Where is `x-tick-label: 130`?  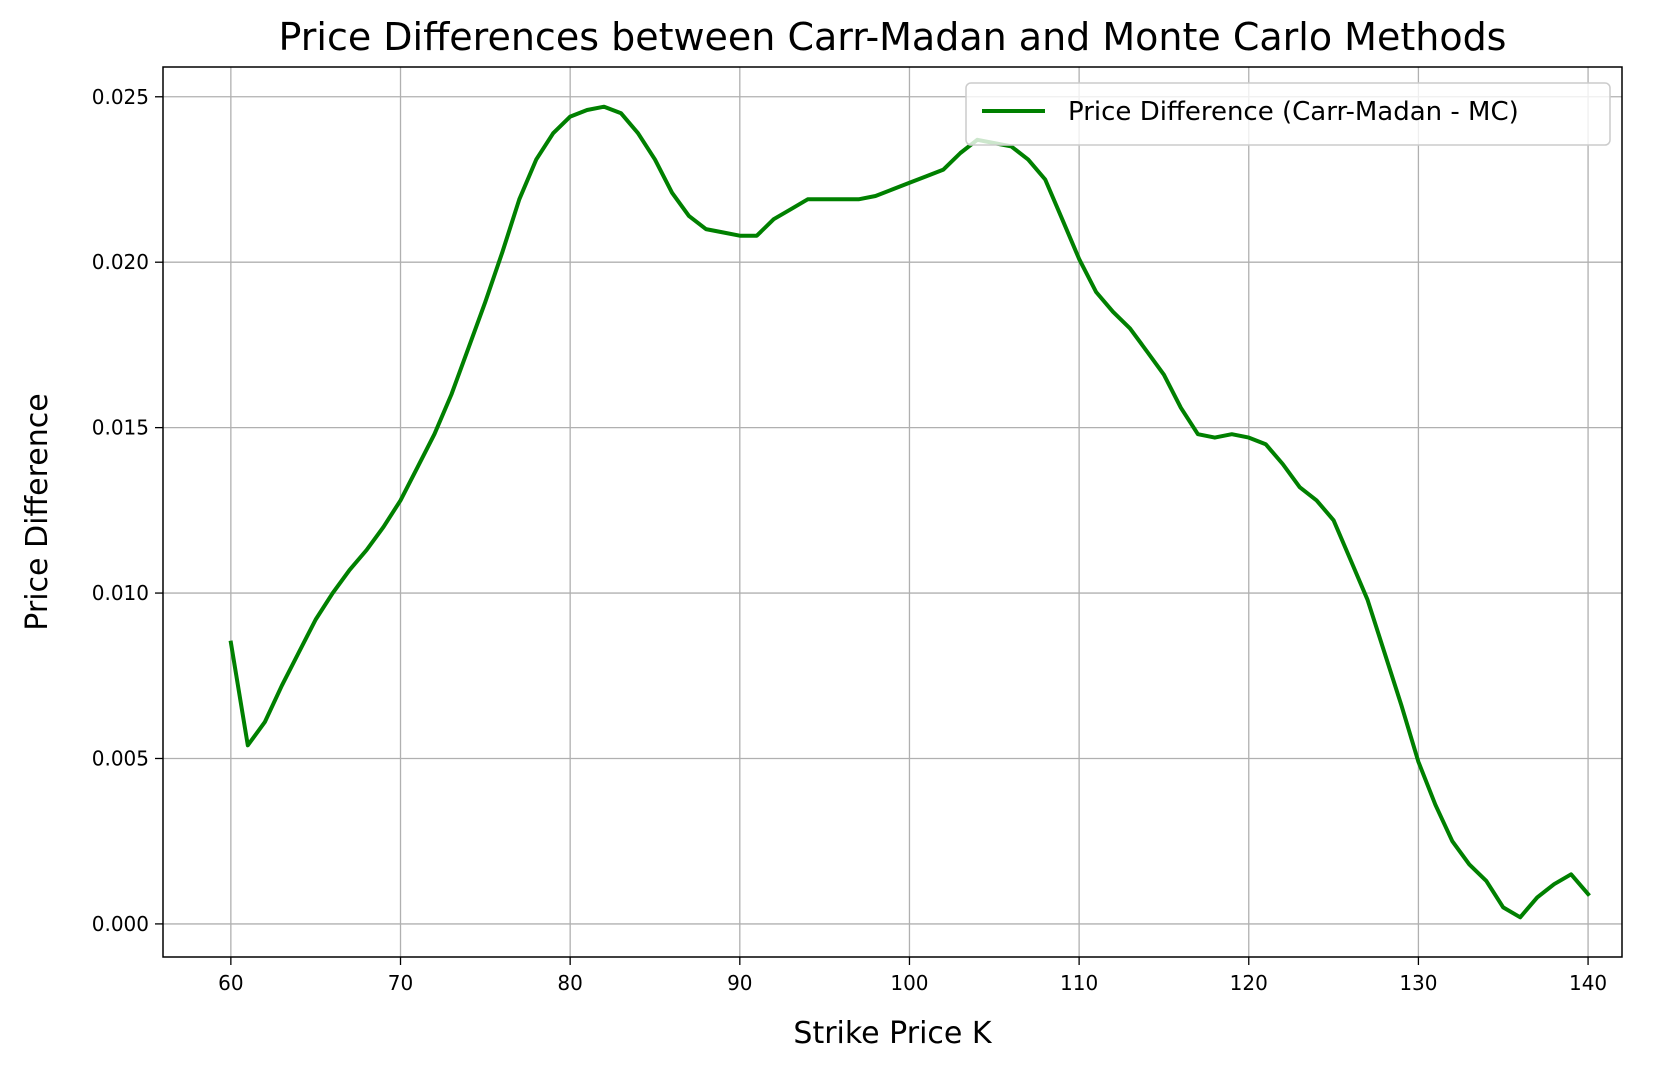
x-tick-label: 130 is located at coordinates (1418, 983).